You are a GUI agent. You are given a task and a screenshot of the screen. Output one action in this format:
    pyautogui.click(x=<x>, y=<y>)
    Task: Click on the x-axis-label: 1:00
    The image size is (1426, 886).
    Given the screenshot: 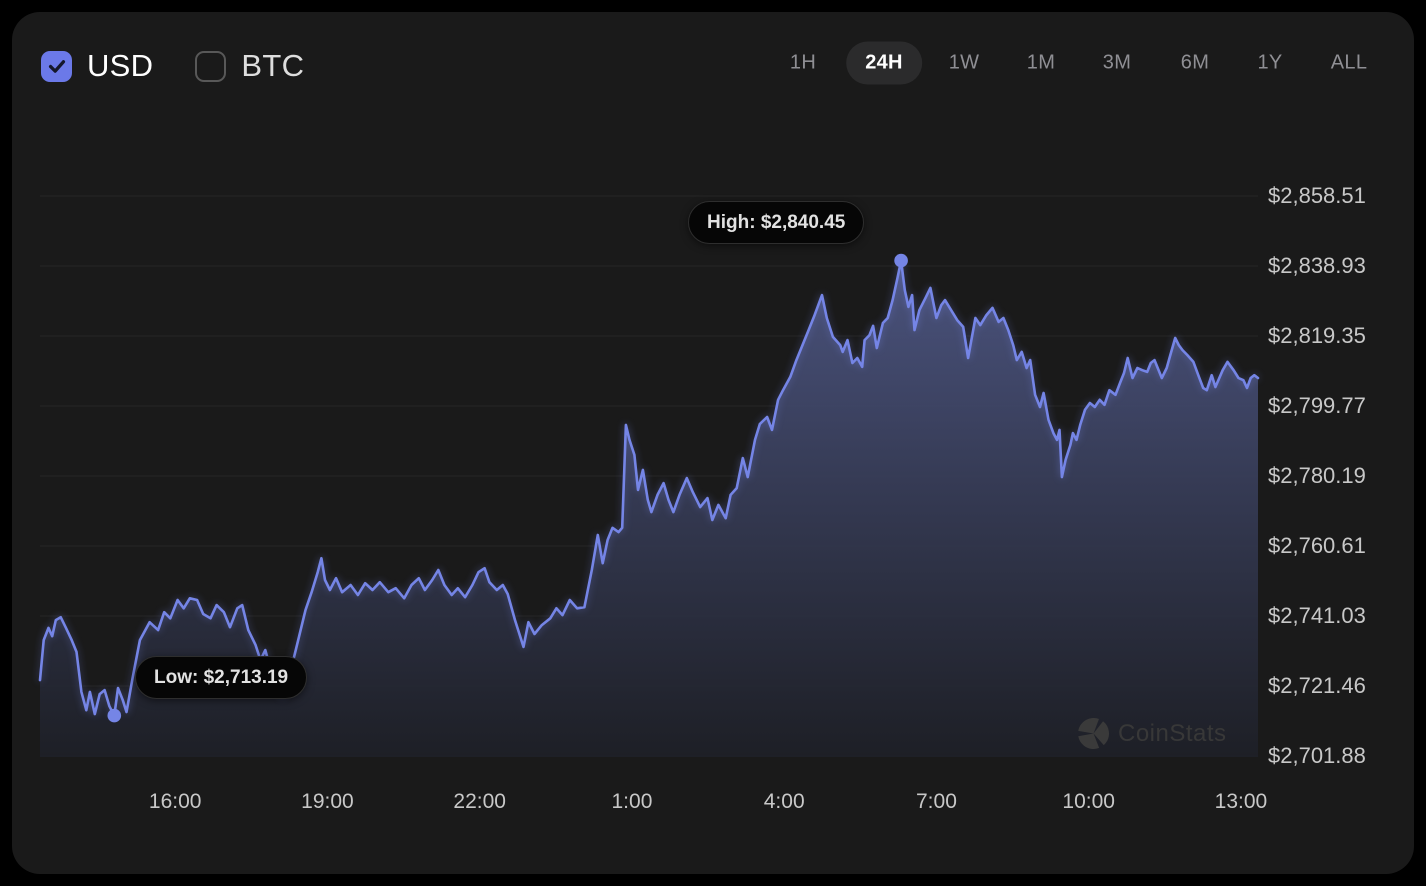 What is the action you would take?
    pyautogui.click(x=632, y=801)
    